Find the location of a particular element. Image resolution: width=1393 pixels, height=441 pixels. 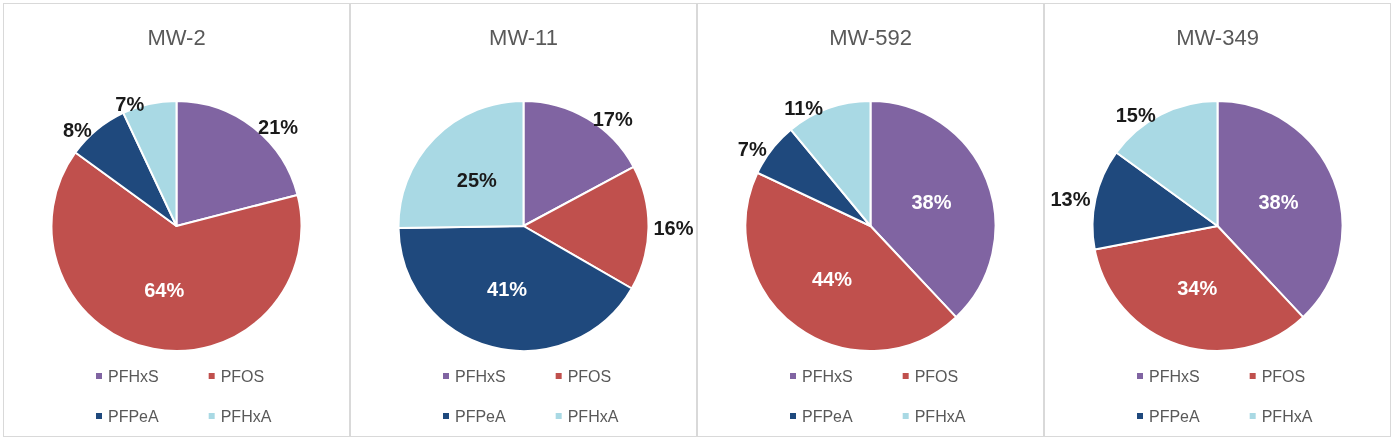

data-label: 21% is located at coordinates (278, 127).